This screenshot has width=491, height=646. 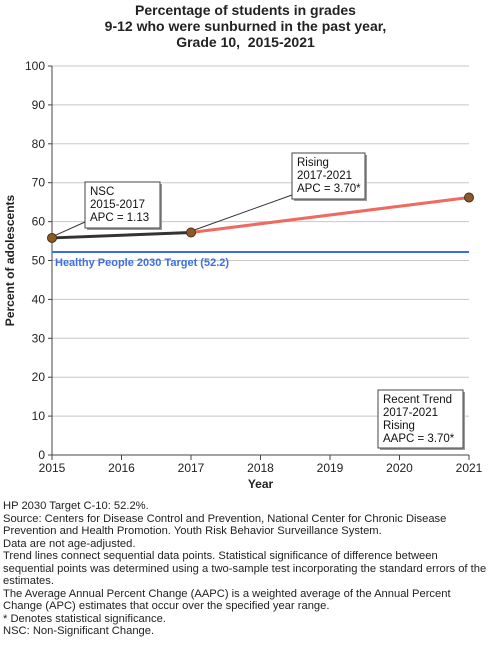 I want to click on y-tick-label: 10, so click(x=39, y=416).